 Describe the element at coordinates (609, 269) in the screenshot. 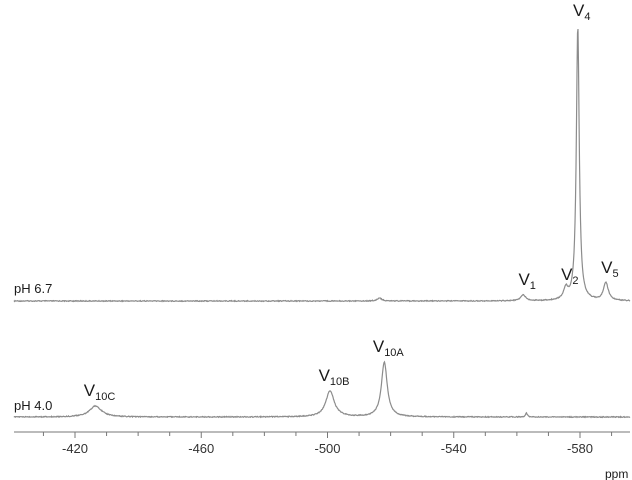

I see `peak-label-v5: V5` at that location.